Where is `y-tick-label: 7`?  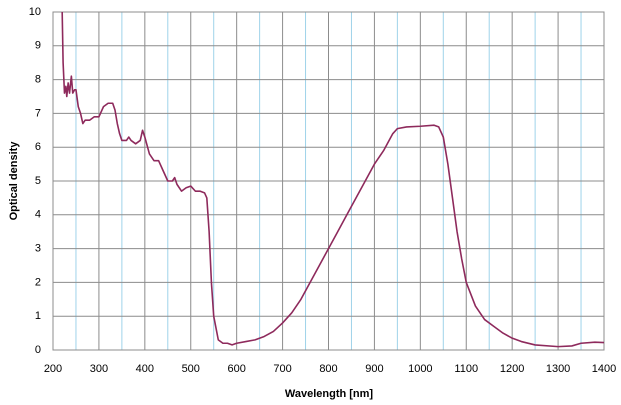
y-tick-label: 7 is located at coordinates (38, 113).